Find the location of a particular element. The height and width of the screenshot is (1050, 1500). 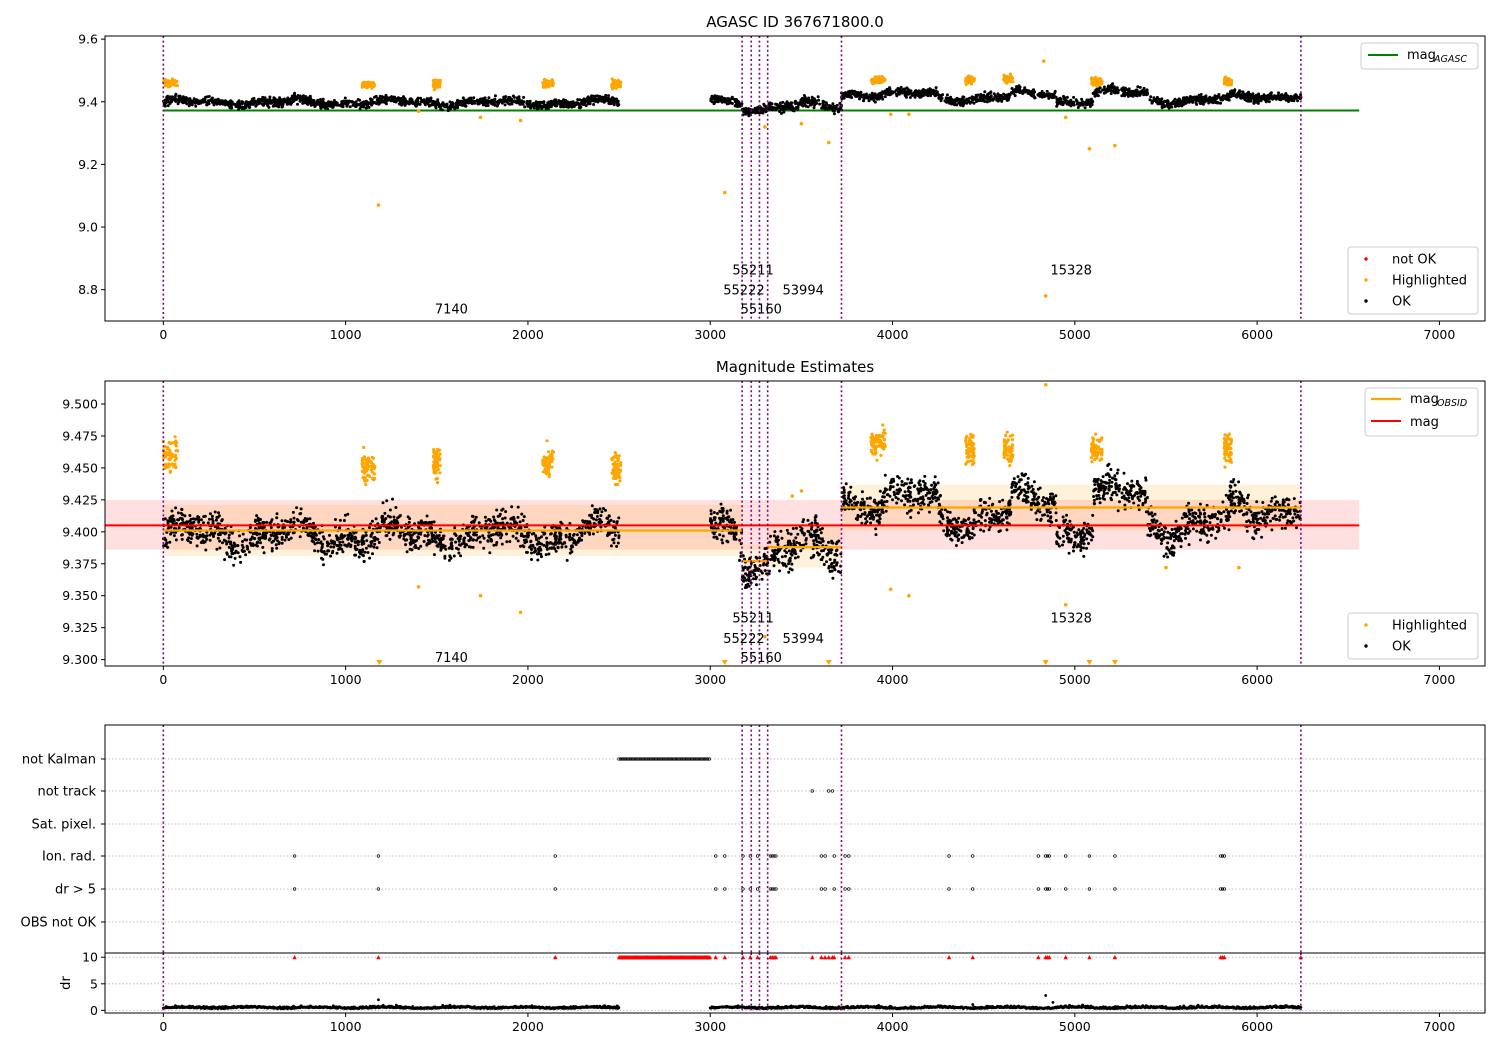

y-tick-label: 9.4 is located at coordinates (88, 101).